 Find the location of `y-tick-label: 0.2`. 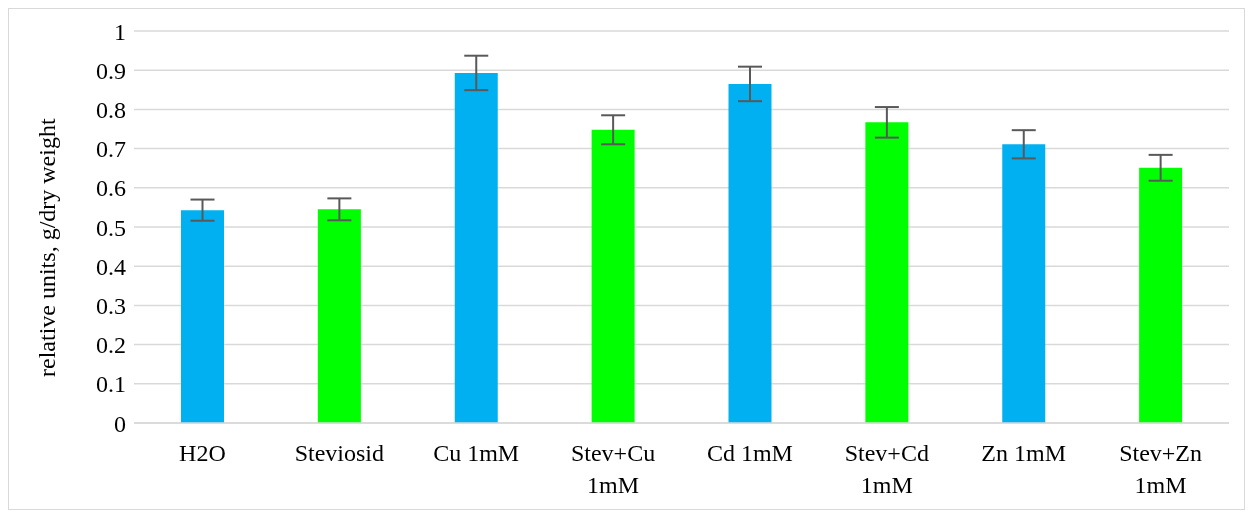

y-tick-label: 0.2 is located at coordinates (111, 345).